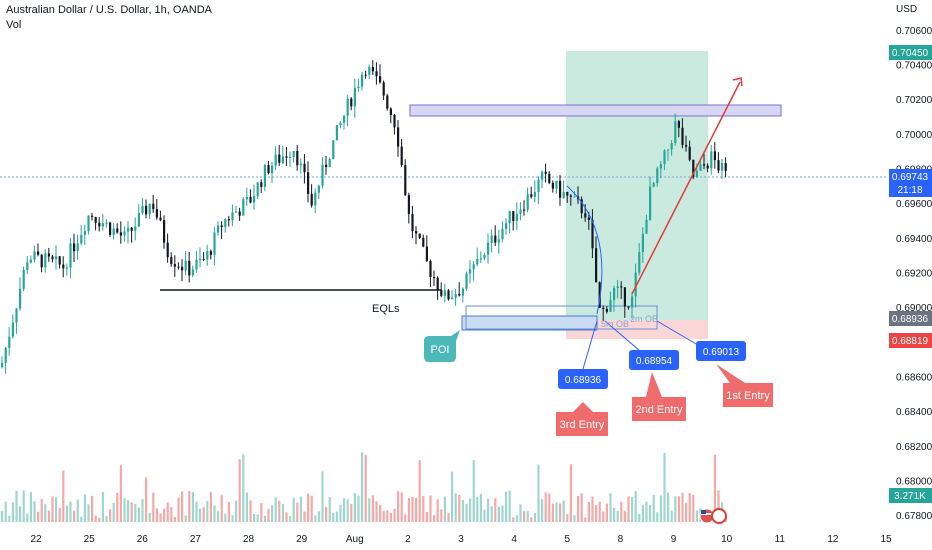 Image resolution: width=932 pixels, height=550 pixels. What do you see at coordinates (583, 379) in the screenshot?
I see `entry-3-price-badge: 0.68936` at bounding box center [583, 379].